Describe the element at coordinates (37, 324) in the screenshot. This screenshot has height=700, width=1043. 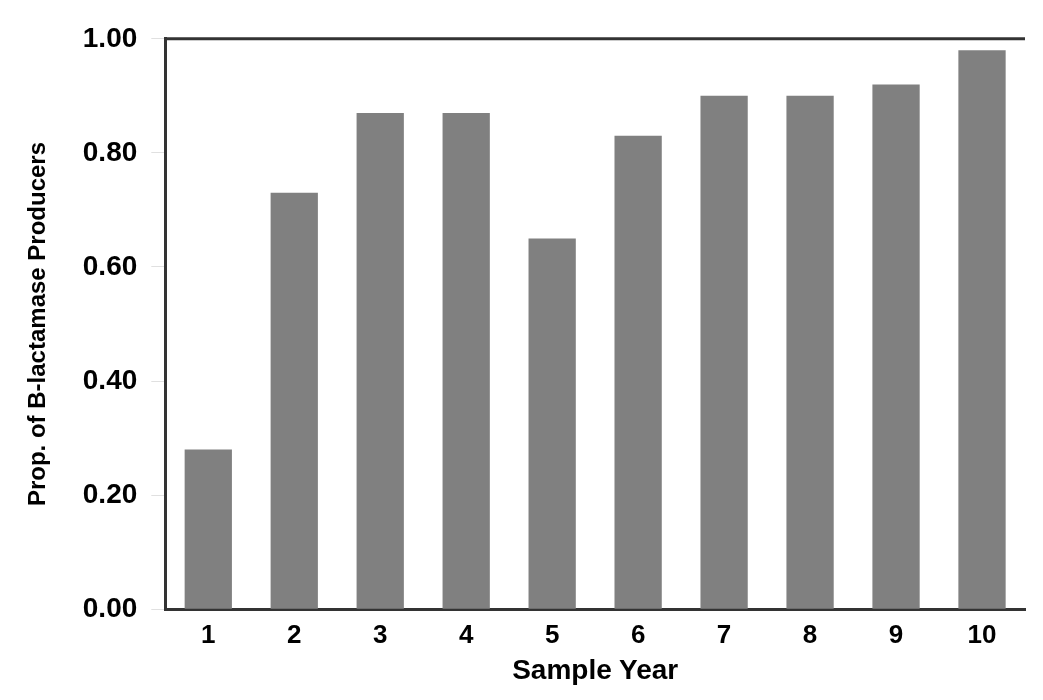
I see `y-axis-title: Prop. of B-lactamase Producers` at that location.